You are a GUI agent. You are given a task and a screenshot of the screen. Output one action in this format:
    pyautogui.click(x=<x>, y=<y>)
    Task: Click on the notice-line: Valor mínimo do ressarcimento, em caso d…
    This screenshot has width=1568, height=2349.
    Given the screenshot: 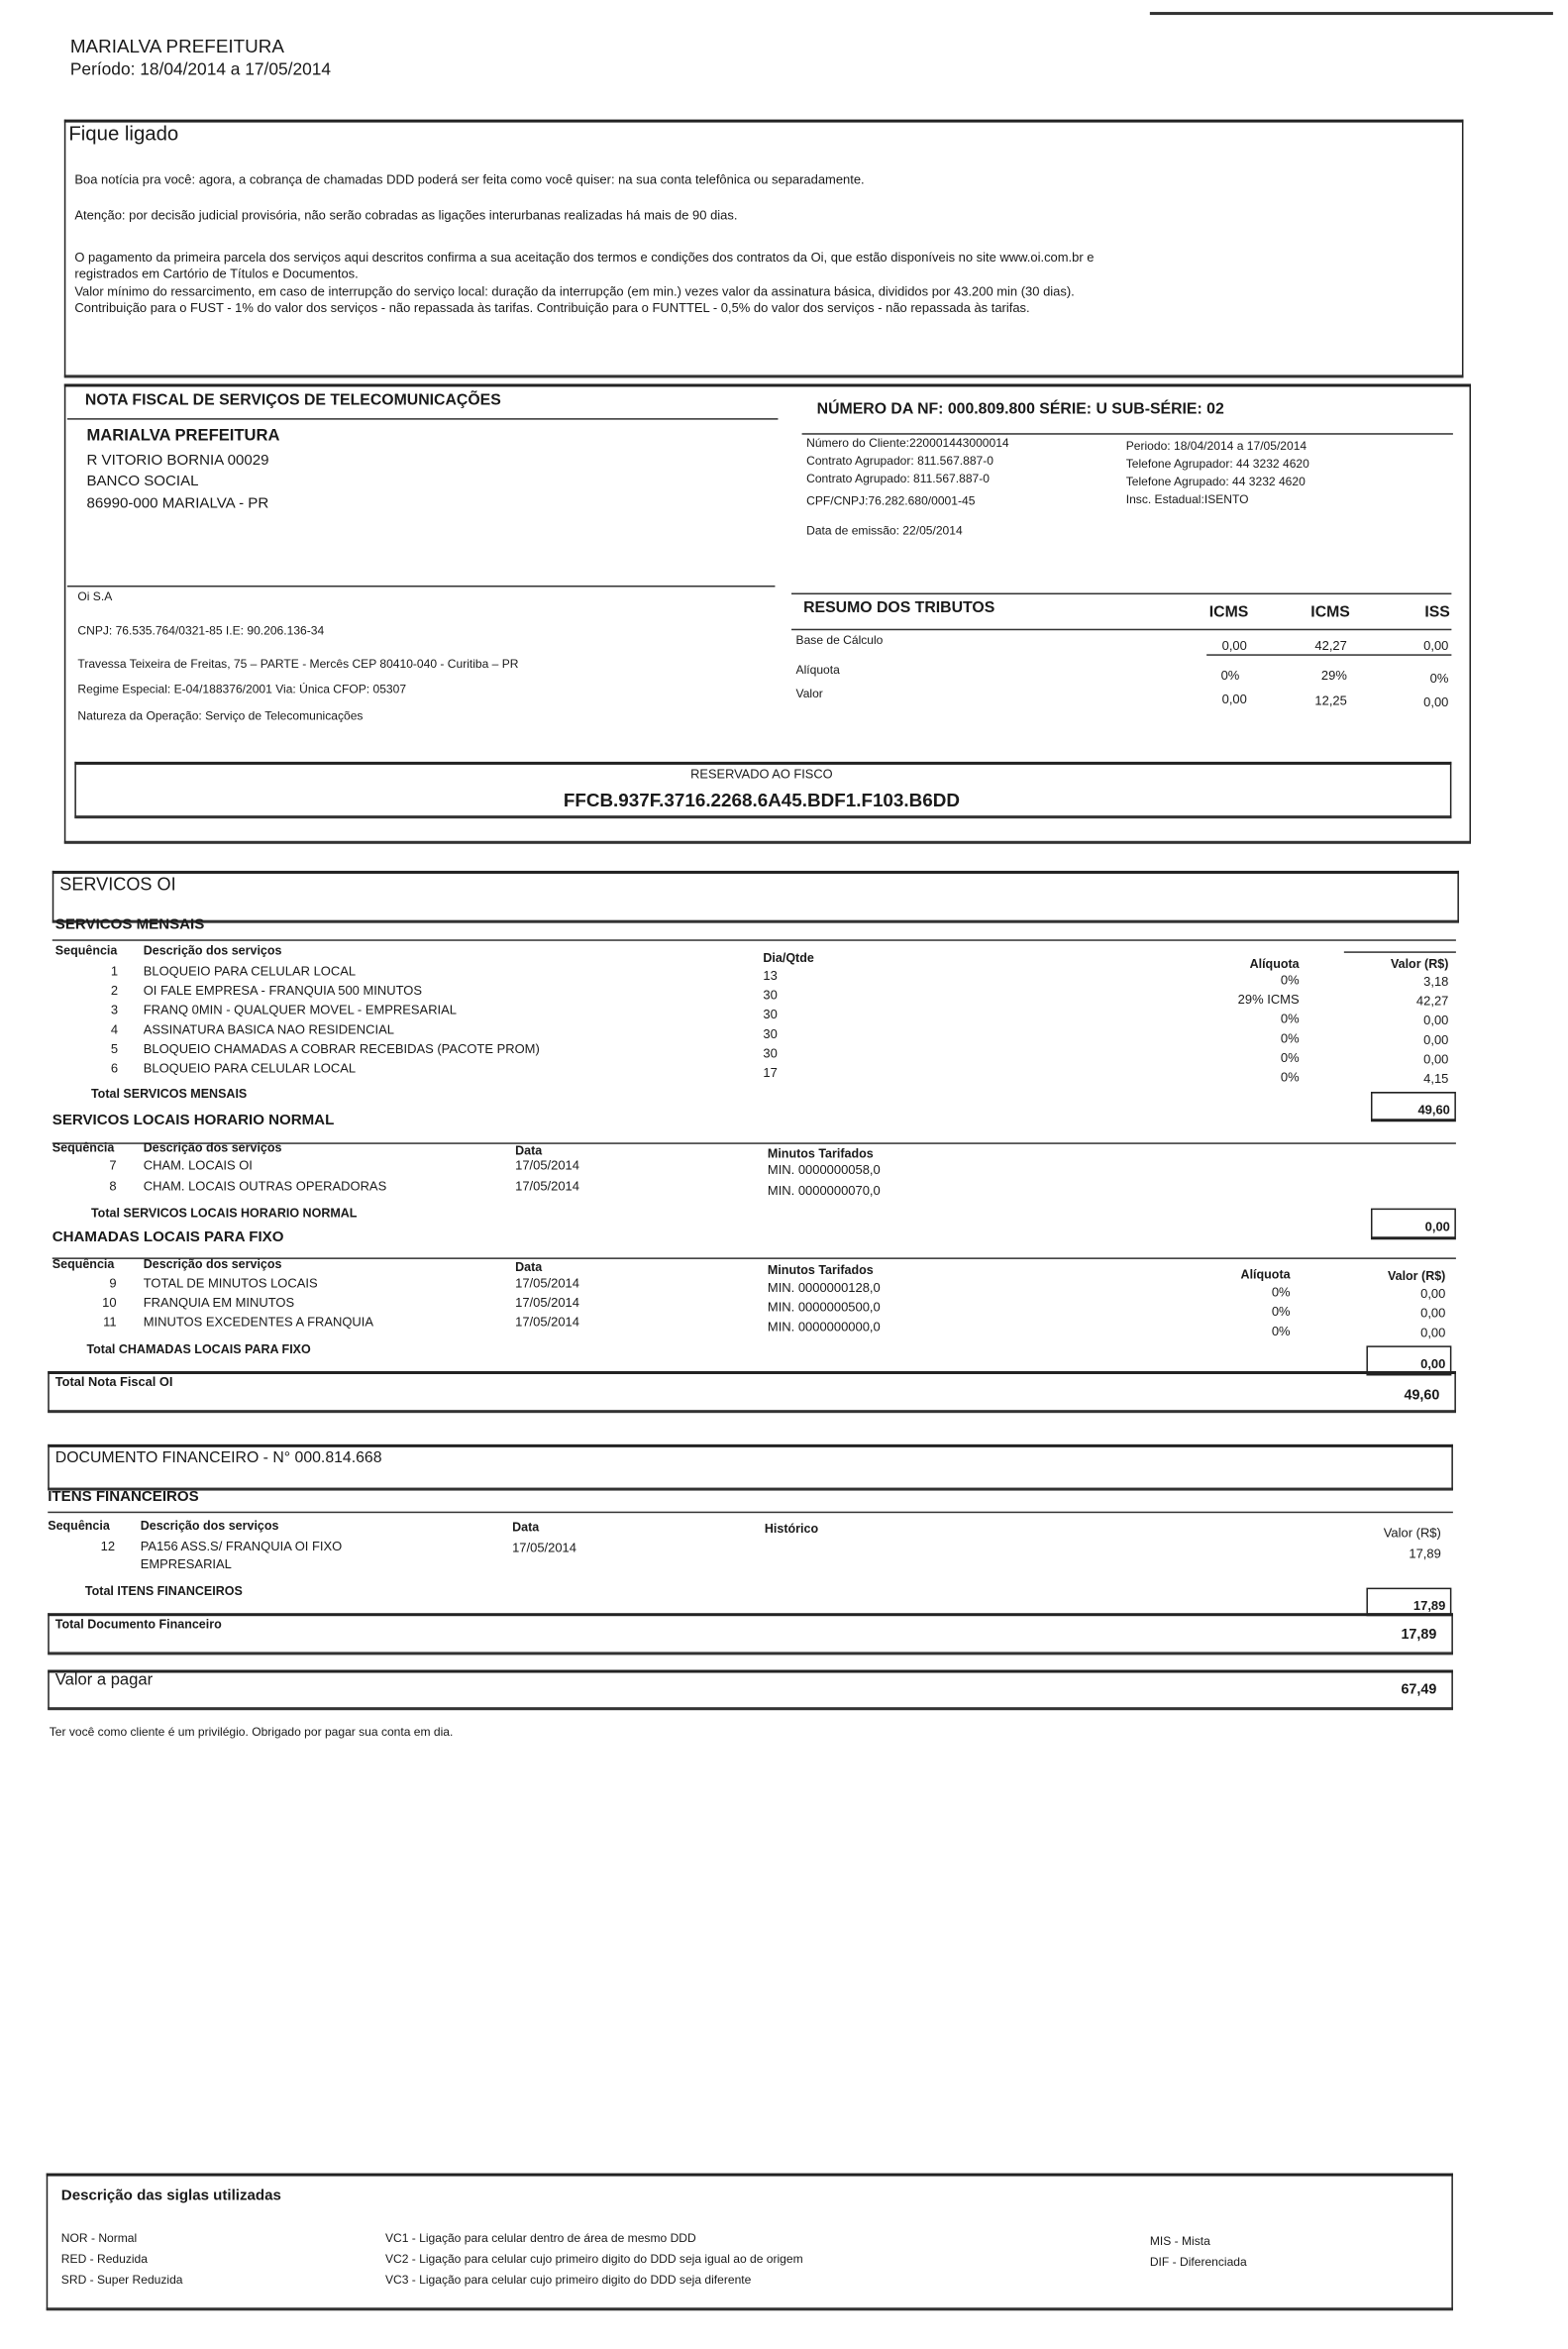 What is the action you would take?
    pyautogui.click(x=574, y=291)
    